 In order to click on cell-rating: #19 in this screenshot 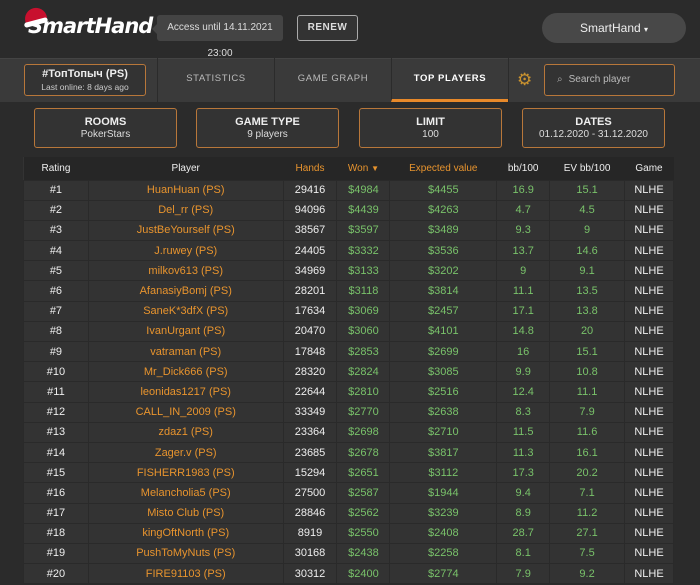, I will do `click(56, 553)`.